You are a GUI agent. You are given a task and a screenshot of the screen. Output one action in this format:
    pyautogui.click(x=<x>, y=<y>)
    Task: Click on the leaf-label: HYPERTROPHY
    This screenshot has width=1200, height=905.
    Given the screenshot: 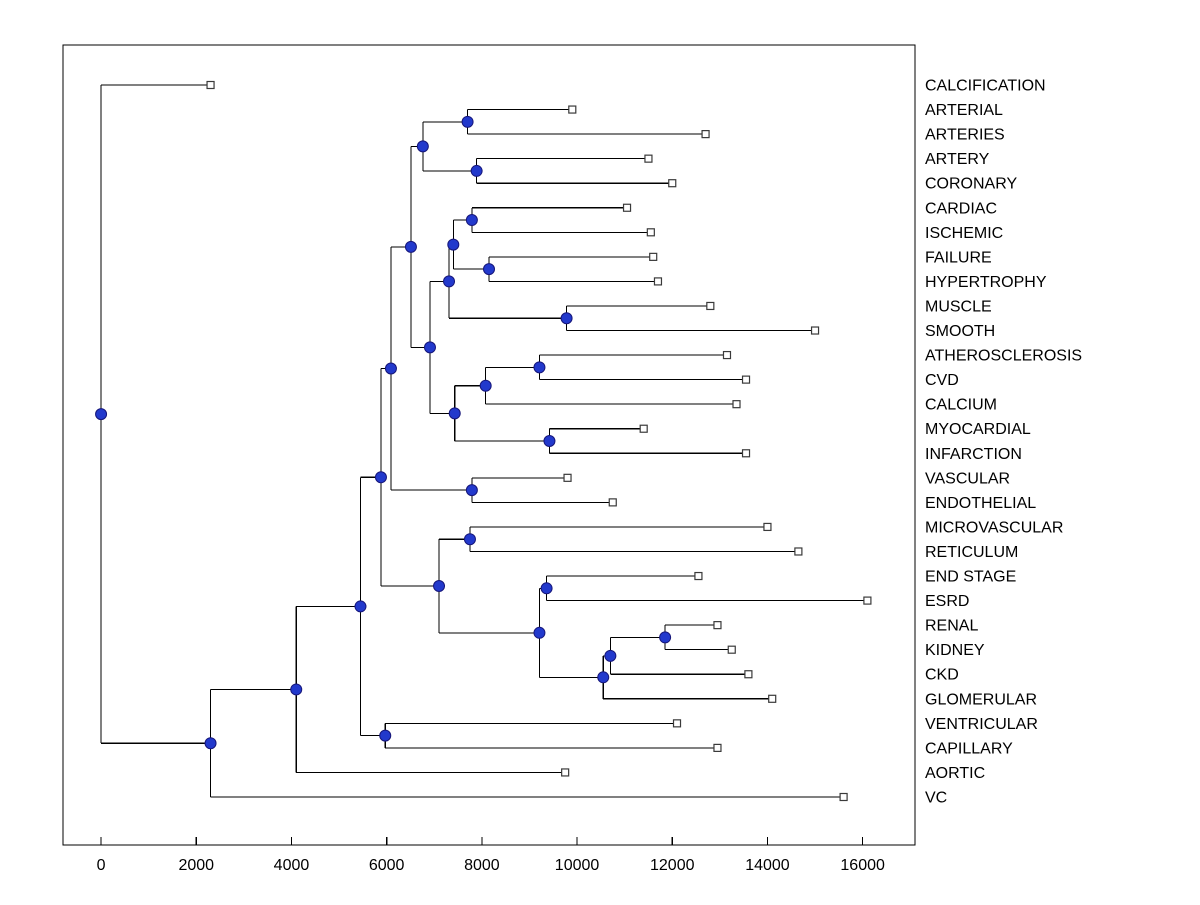 What is the action you would take?
    pyautogui.click(x=986, y=282)
    